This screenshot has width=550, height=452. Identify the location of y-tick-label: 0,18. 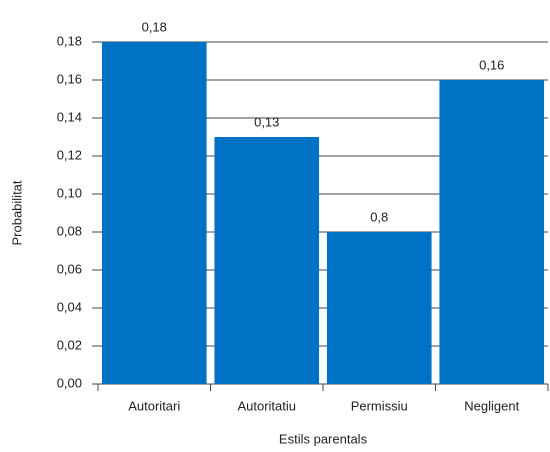
(69, 40).